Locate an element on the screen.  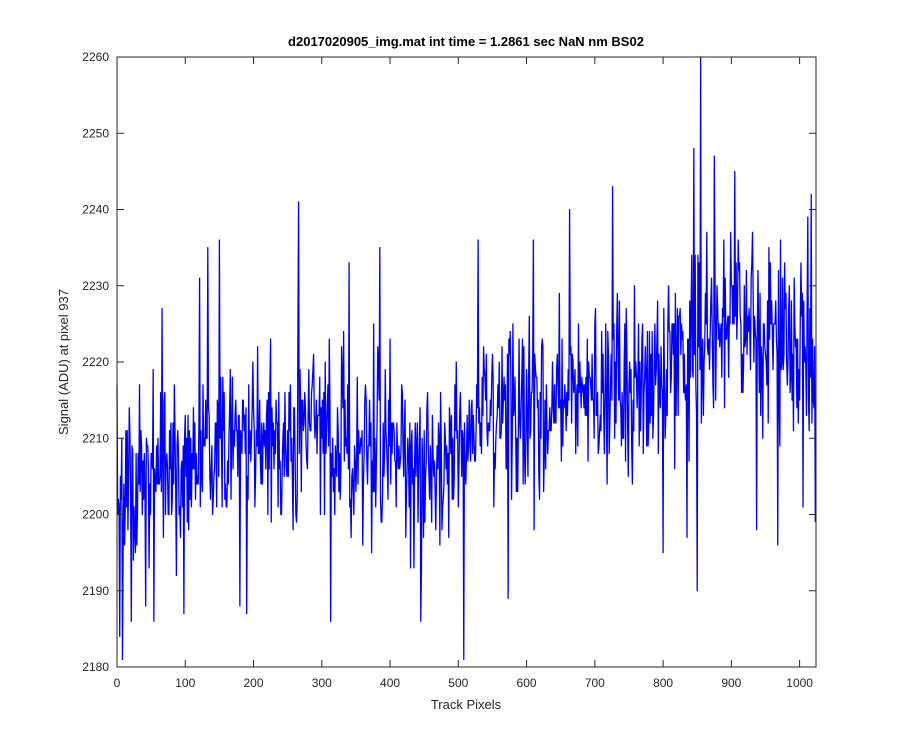
x-tick-label: 200 is located at coordinates (254, 683).